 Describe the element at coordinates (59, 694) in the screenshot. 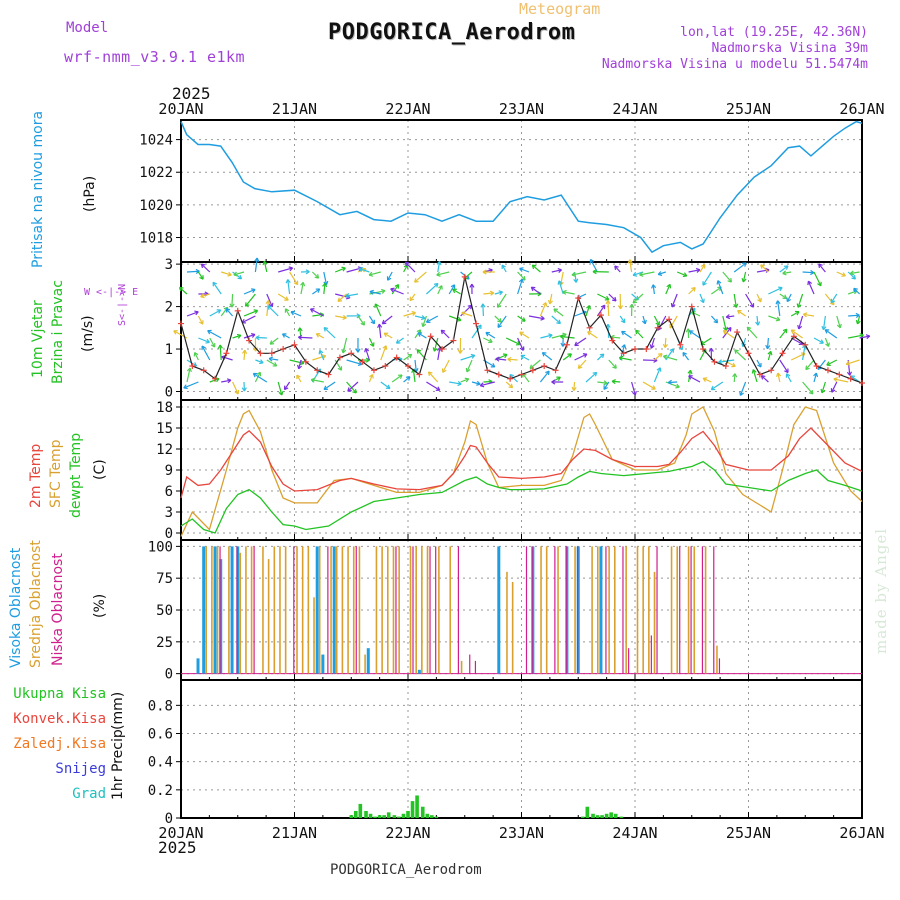

I see `legend-total-rain: Ukupna Kisa` at that location.